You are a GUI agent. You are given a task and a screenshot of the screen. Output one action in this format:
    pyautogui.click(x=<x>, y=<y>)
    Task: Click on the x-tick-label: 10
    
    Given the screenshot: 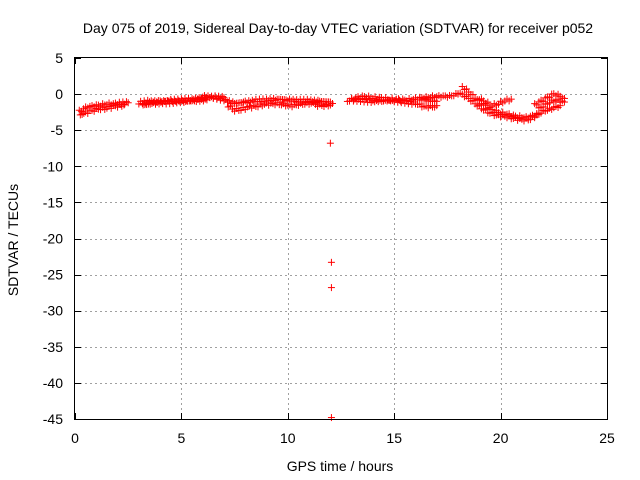 What is the action you would take?
    pyautogui.click(x=288, y=438)
    